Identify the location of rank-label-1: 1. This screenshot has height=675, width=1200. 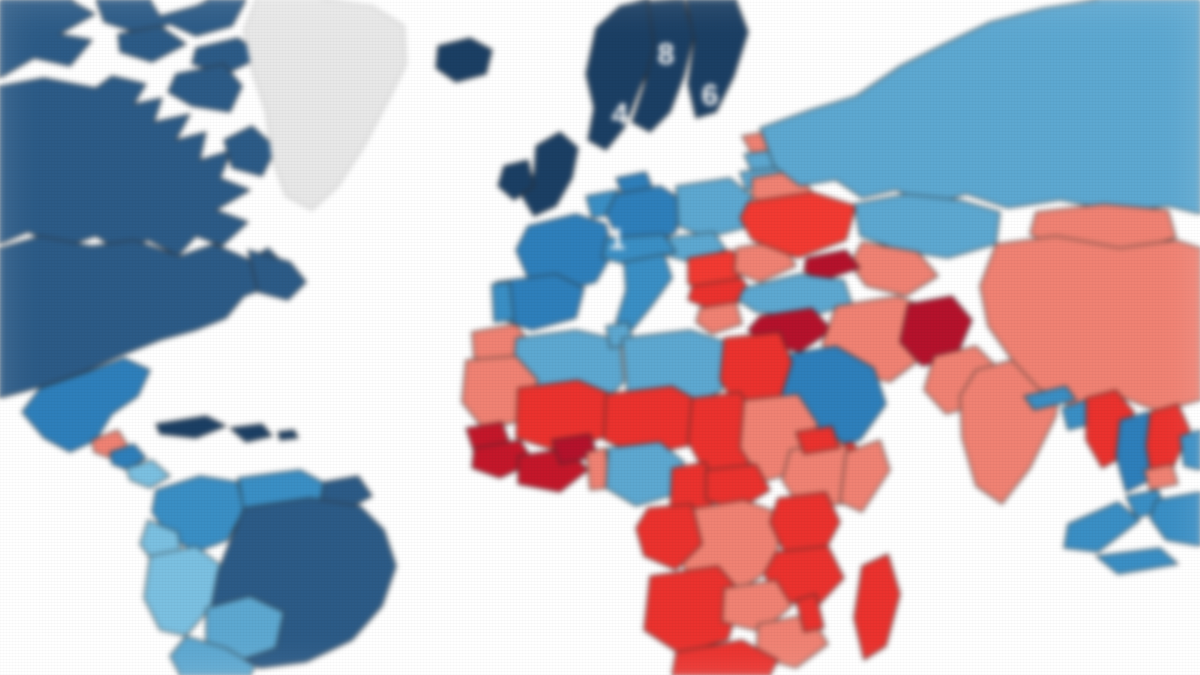
(617, 239).